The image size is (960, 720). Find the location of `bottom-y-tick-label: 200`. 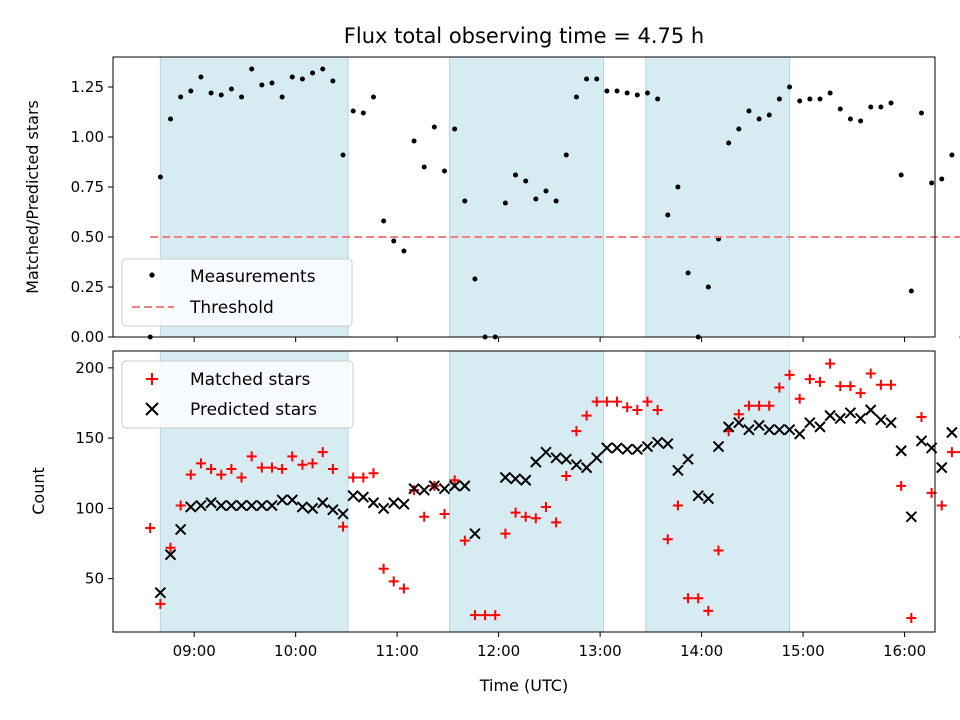

bottom-y-tick-label: 200 is located at coordinates (89, 368).